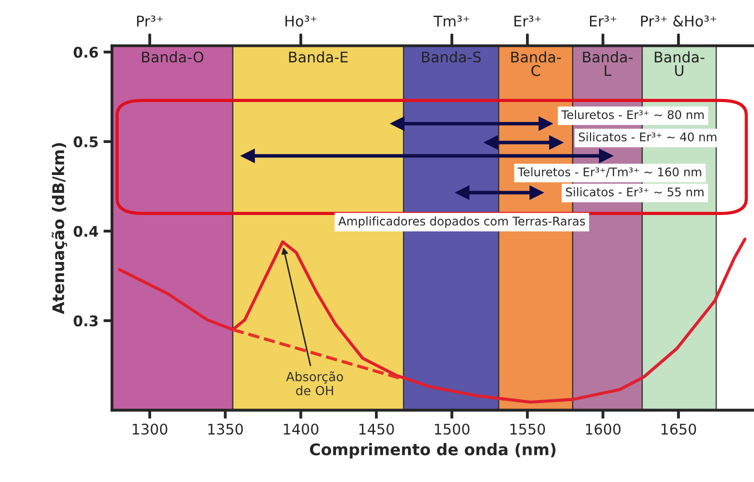  What do you see at coordinates (461, 222) in the screenshot?
I see `annotation: Amplificadores dopados com Terras-Raras` at bounding box center [461, 222].